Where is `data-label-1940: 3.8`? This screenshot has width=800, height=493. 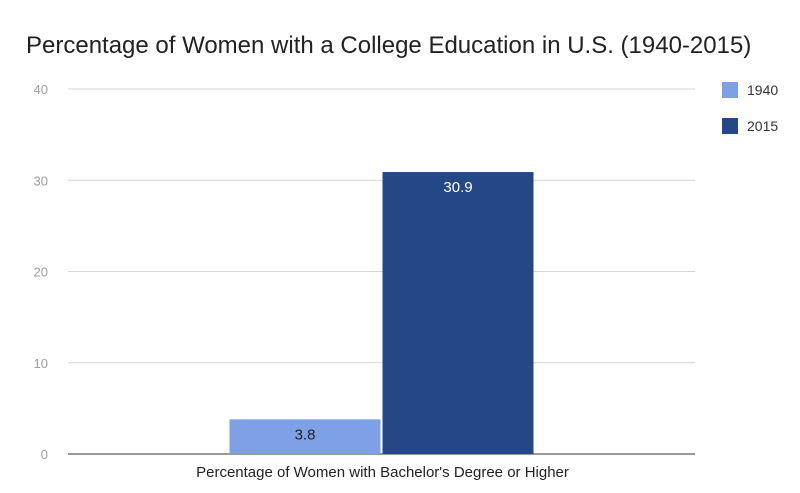
data-label-1940: 3.8 is located at coordinates (305, 434).